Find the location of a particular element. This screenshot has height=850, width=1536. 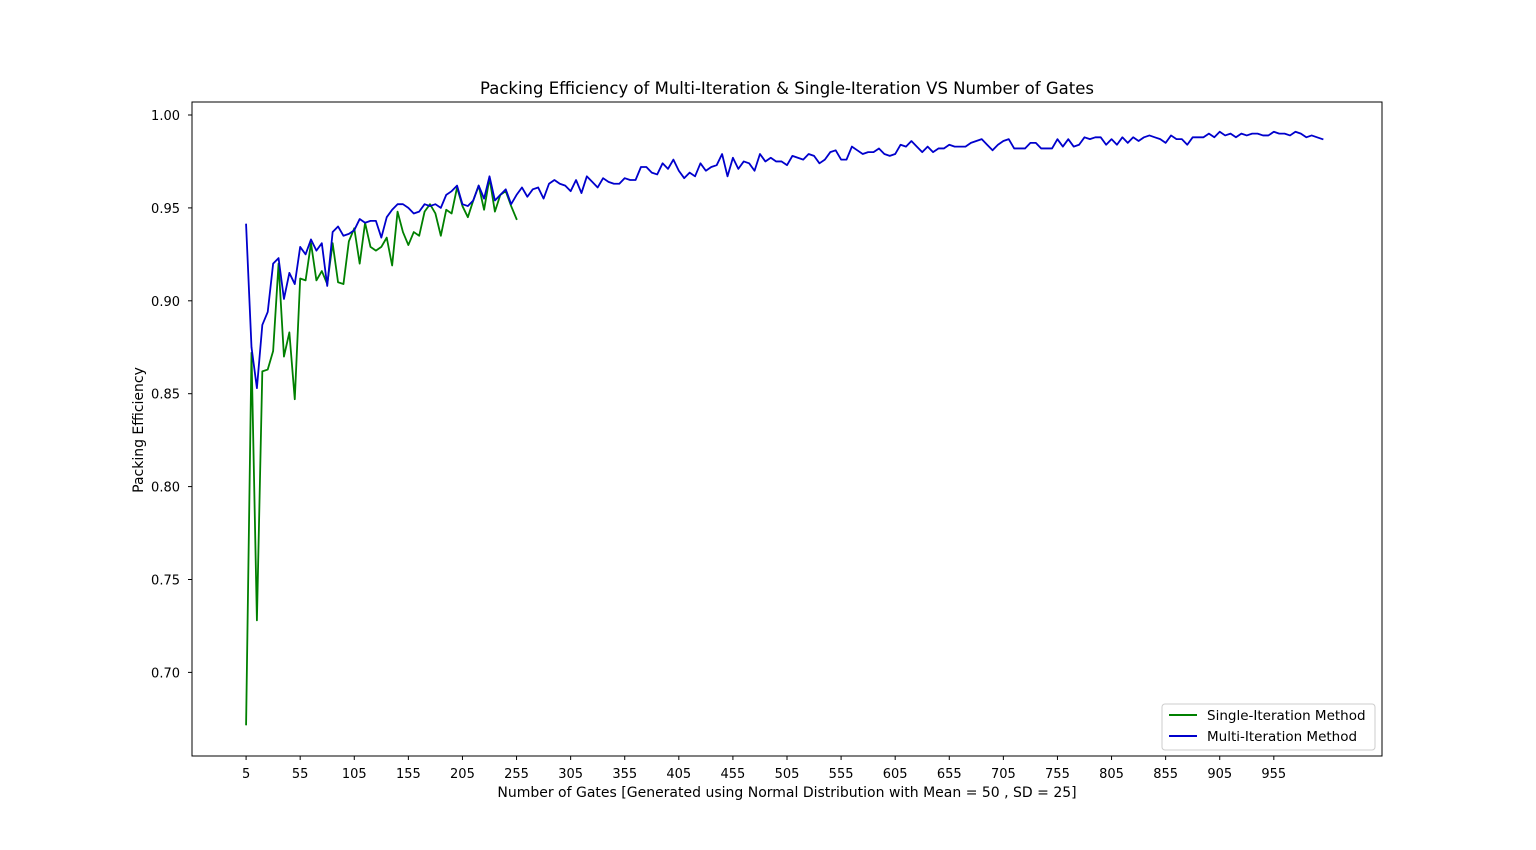

x-tick-label: 755 is located at coordinates (1057, 774).